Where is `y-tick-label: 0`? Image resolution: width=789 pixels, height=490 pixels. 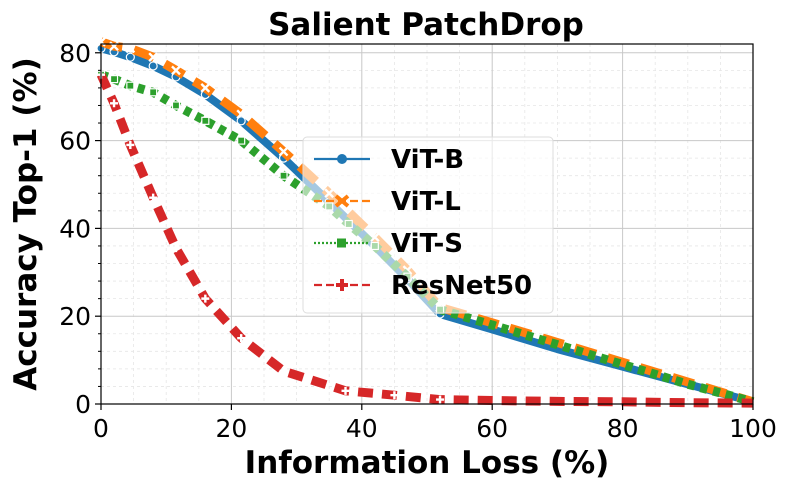
y-tick-label: 0 is located at coordinates (83, 404).